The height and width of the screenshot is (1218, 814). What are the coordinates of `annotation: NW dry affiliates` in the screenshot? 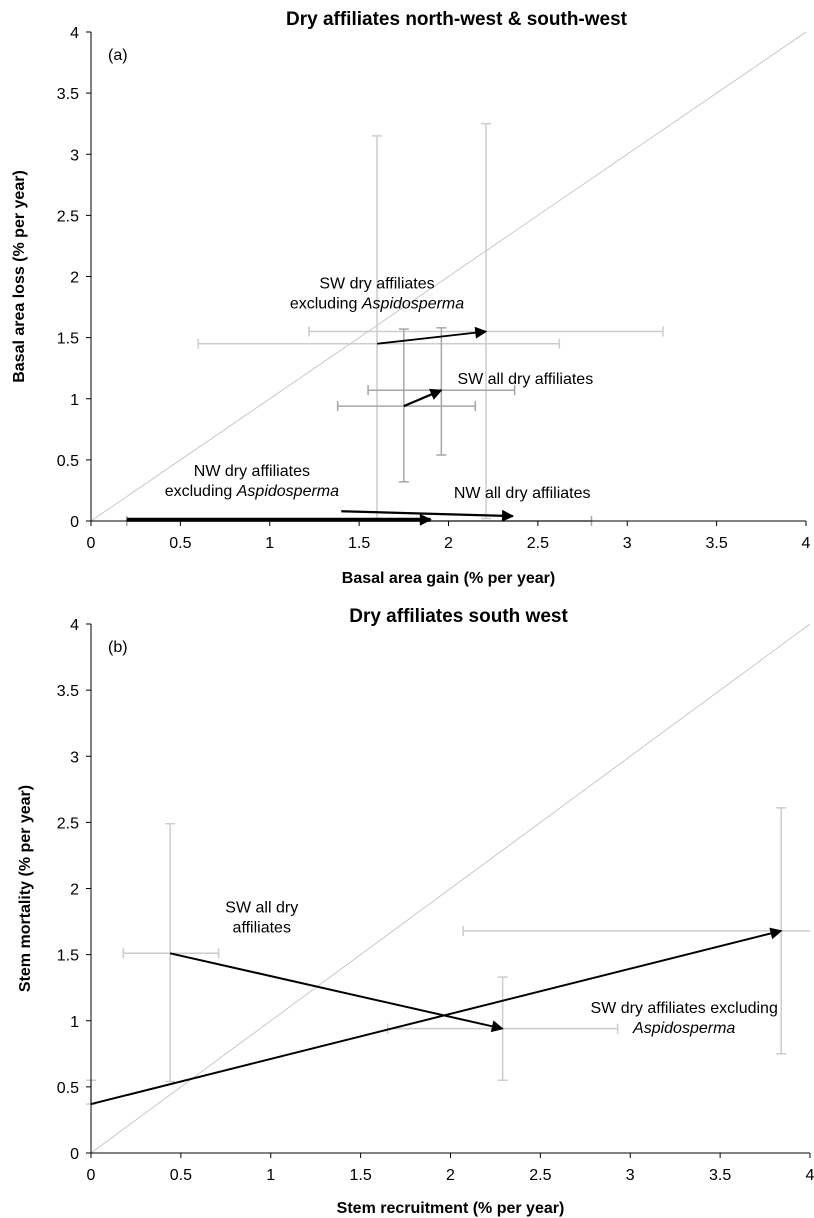 It's located at (252, 471).